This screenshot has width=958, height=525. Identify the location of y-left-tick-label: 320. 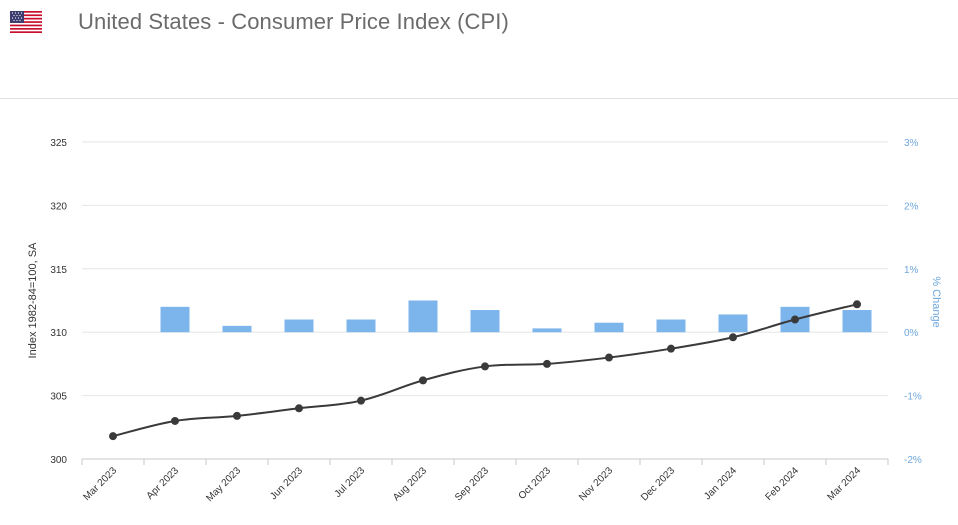
(58, 206).